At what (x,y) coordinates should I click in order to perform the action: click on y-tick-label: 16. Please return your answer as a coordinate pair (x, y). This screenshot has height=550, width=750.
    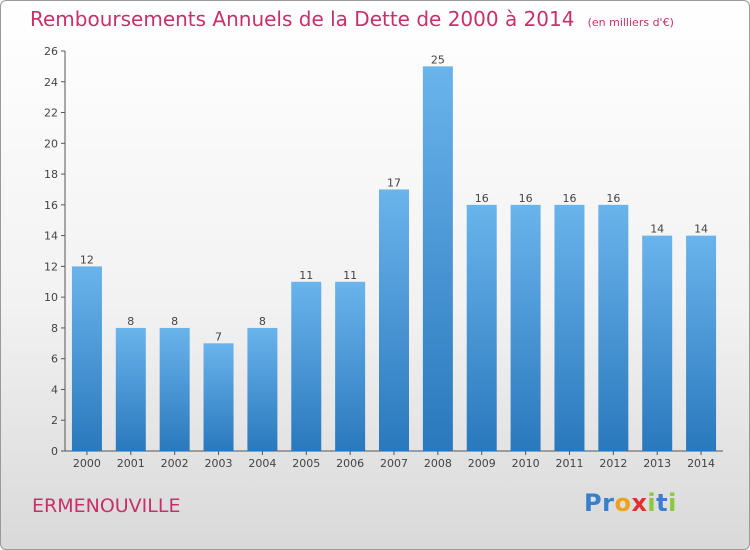
    Looking at the image, I should click on (51, 205).